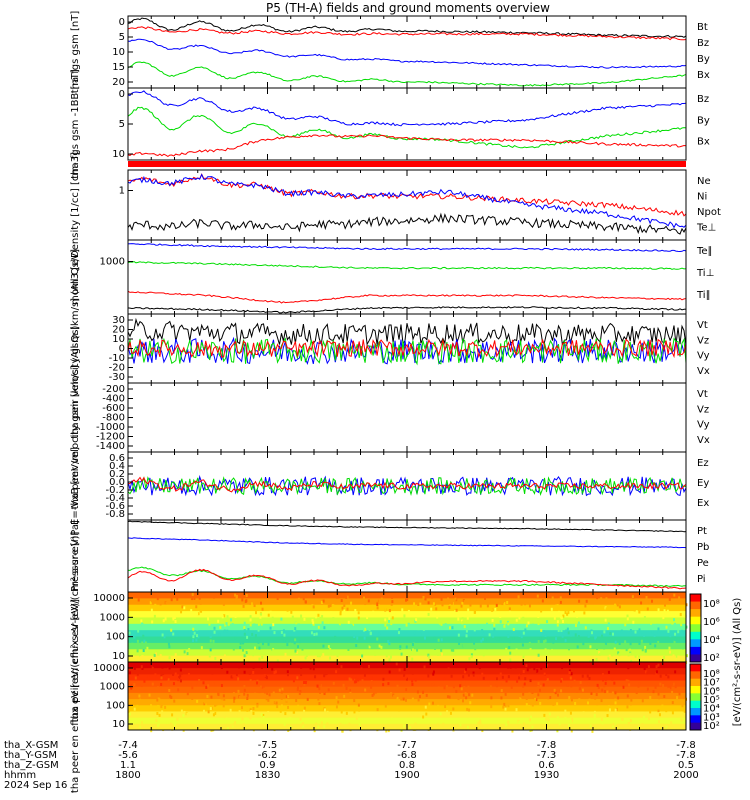 This screenshot has height=800, width=750. What do you see at coordinates (75, 627) in the screenshot?
I see `y-axis-label: tha peir en eflux eV [eV/(cm²-s-sr-eV)]` at bounding box center [75, 627].